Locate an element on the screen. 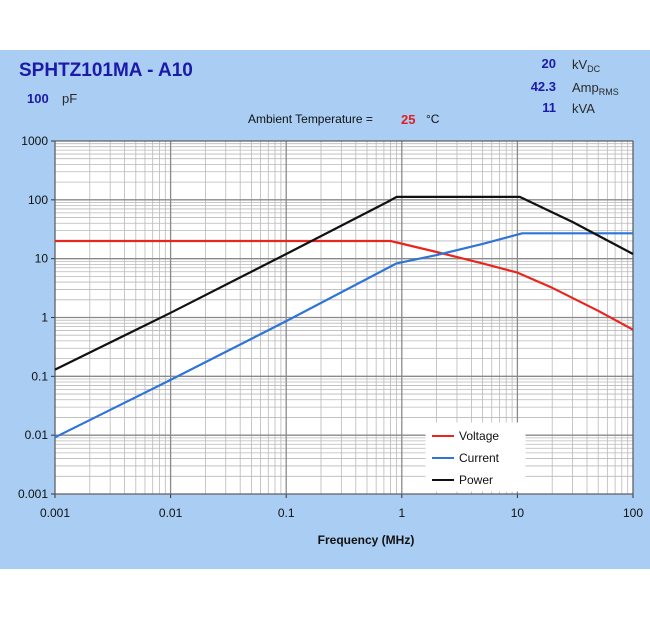 This screenshot has height=619, width=650. series-line-voltage is located at coordinates (344, 285).